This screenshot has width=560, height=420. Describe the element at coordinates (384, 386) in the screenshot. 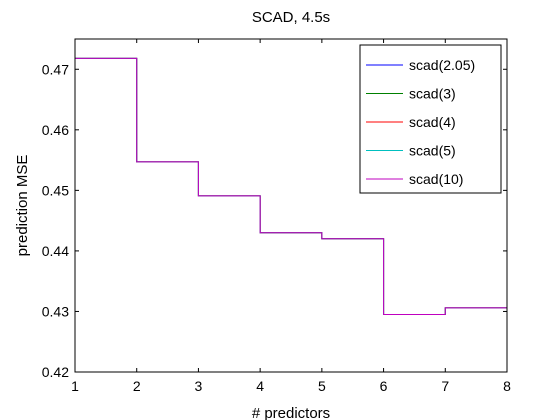

I see `x-tick-label: 6` at that location.